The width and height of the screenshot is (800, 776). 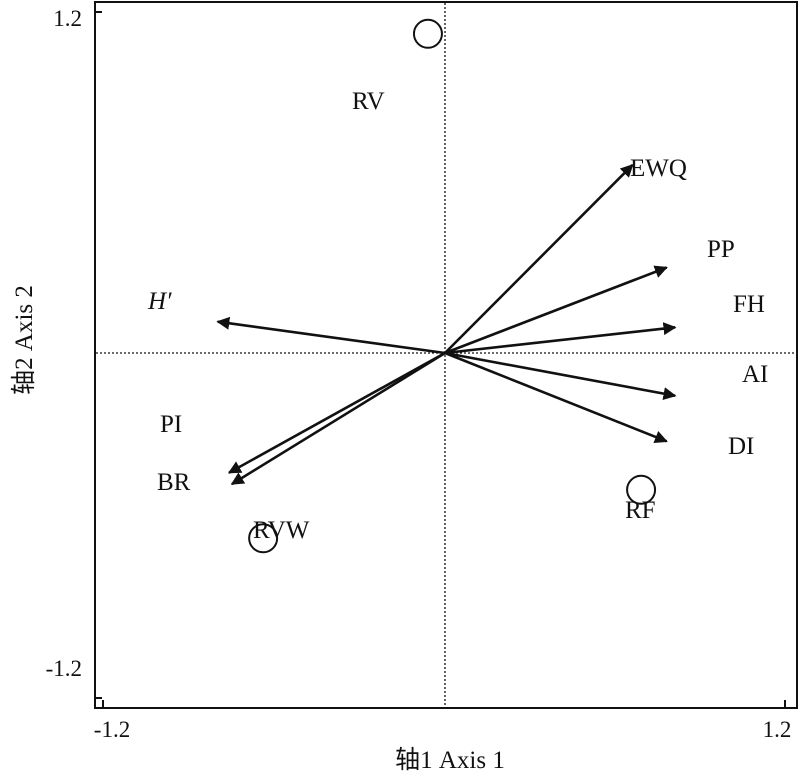 I want to click on vector-label-7: BR, so click(x=174, y=482).